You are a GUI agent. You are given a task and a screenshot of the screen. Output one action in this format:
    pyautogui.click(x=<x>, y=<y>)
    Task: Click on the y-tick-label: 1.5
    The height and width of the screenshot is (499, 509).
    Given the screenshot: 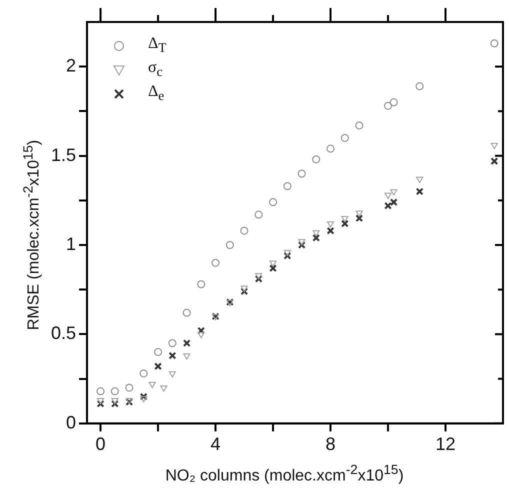 What is the action you would take?
    pyautogui.click(x=63, y=154)
    